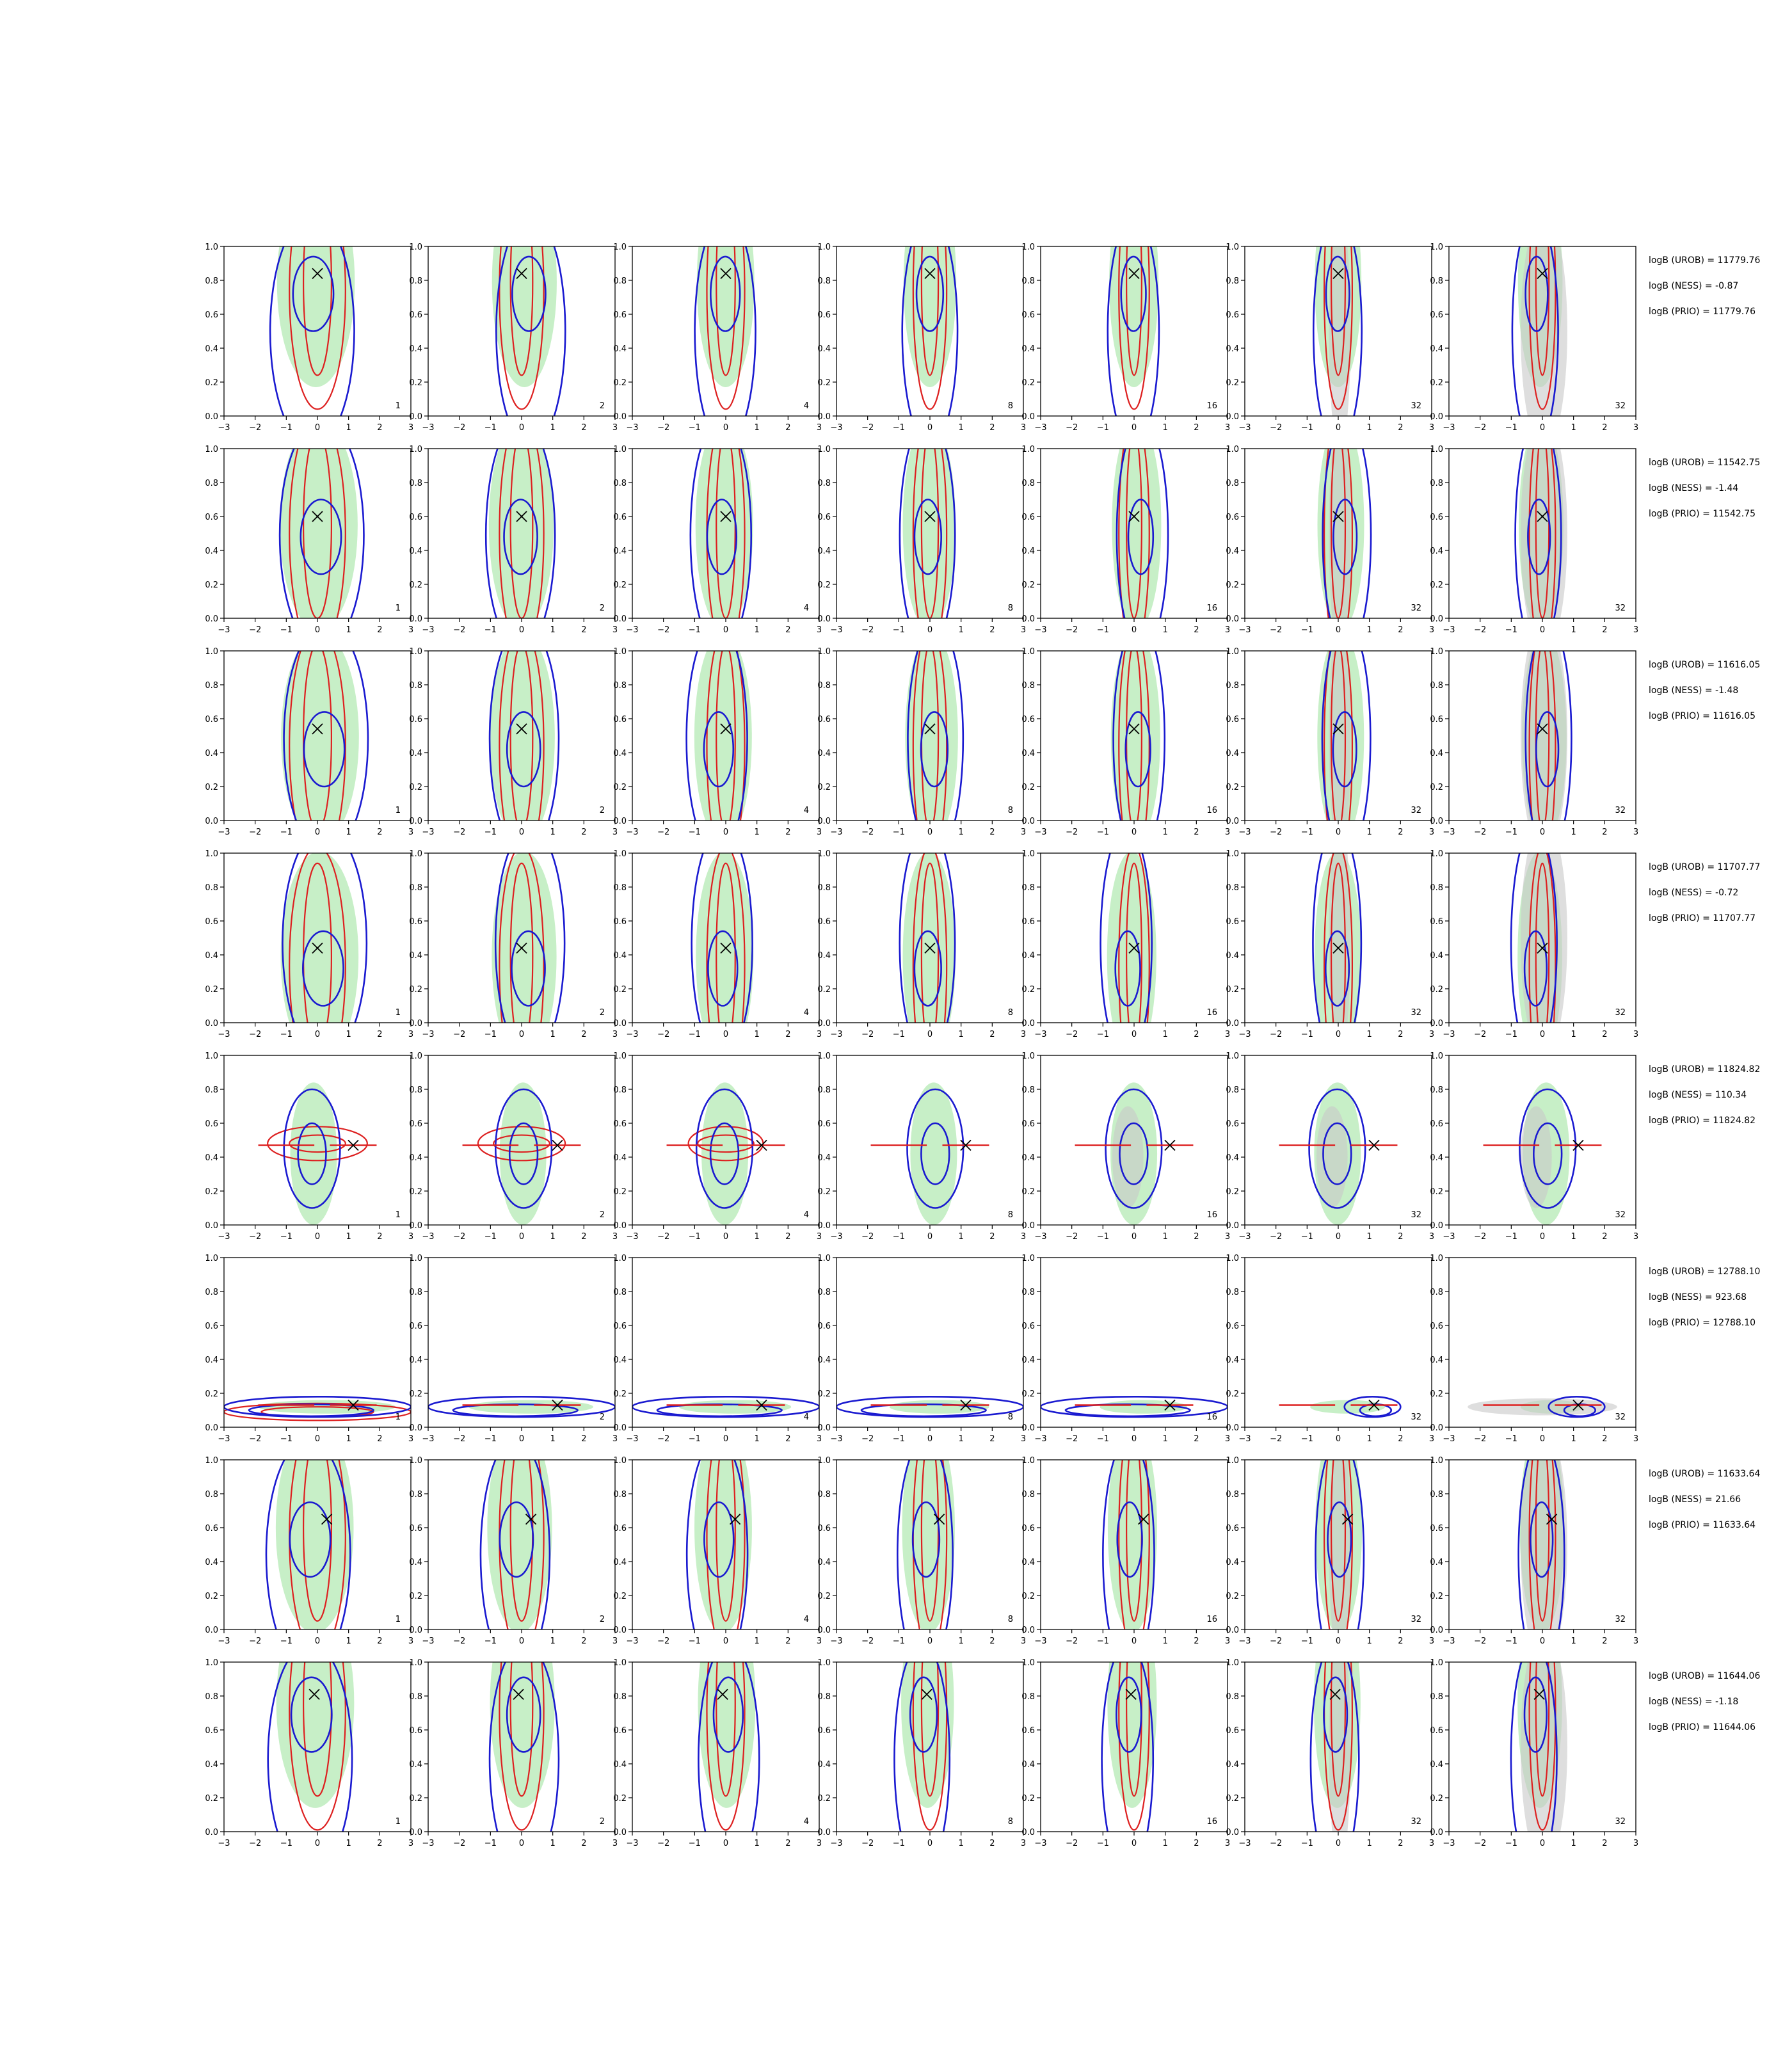 The width and height of the screenshot is (1792, 2048). I want to click on panel-r2-c6: −3 −2 −1 0 1 2 30.00.20.40.60.81.032, so click(1330, 540).